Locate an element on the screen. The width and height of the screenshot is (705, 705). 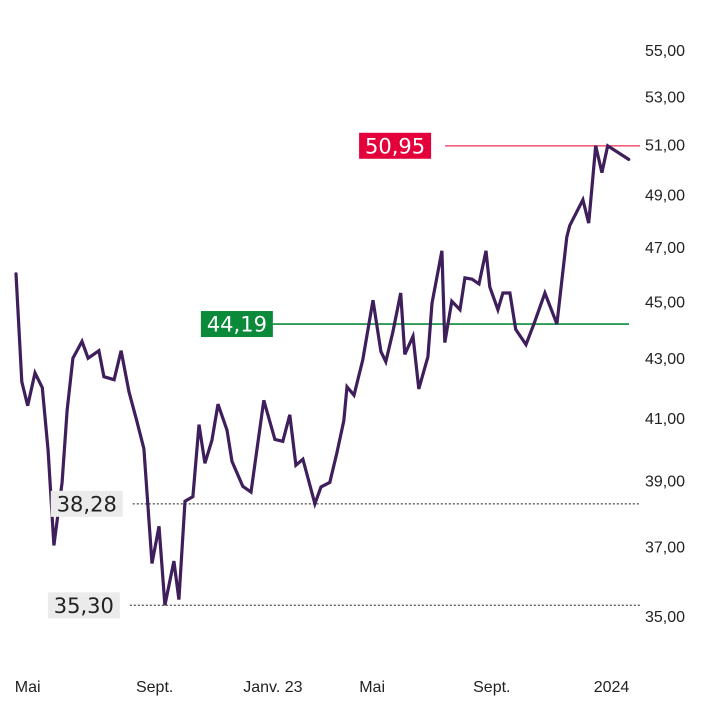
y-tick-label: 43,00 is located at coordinates (665, 359).